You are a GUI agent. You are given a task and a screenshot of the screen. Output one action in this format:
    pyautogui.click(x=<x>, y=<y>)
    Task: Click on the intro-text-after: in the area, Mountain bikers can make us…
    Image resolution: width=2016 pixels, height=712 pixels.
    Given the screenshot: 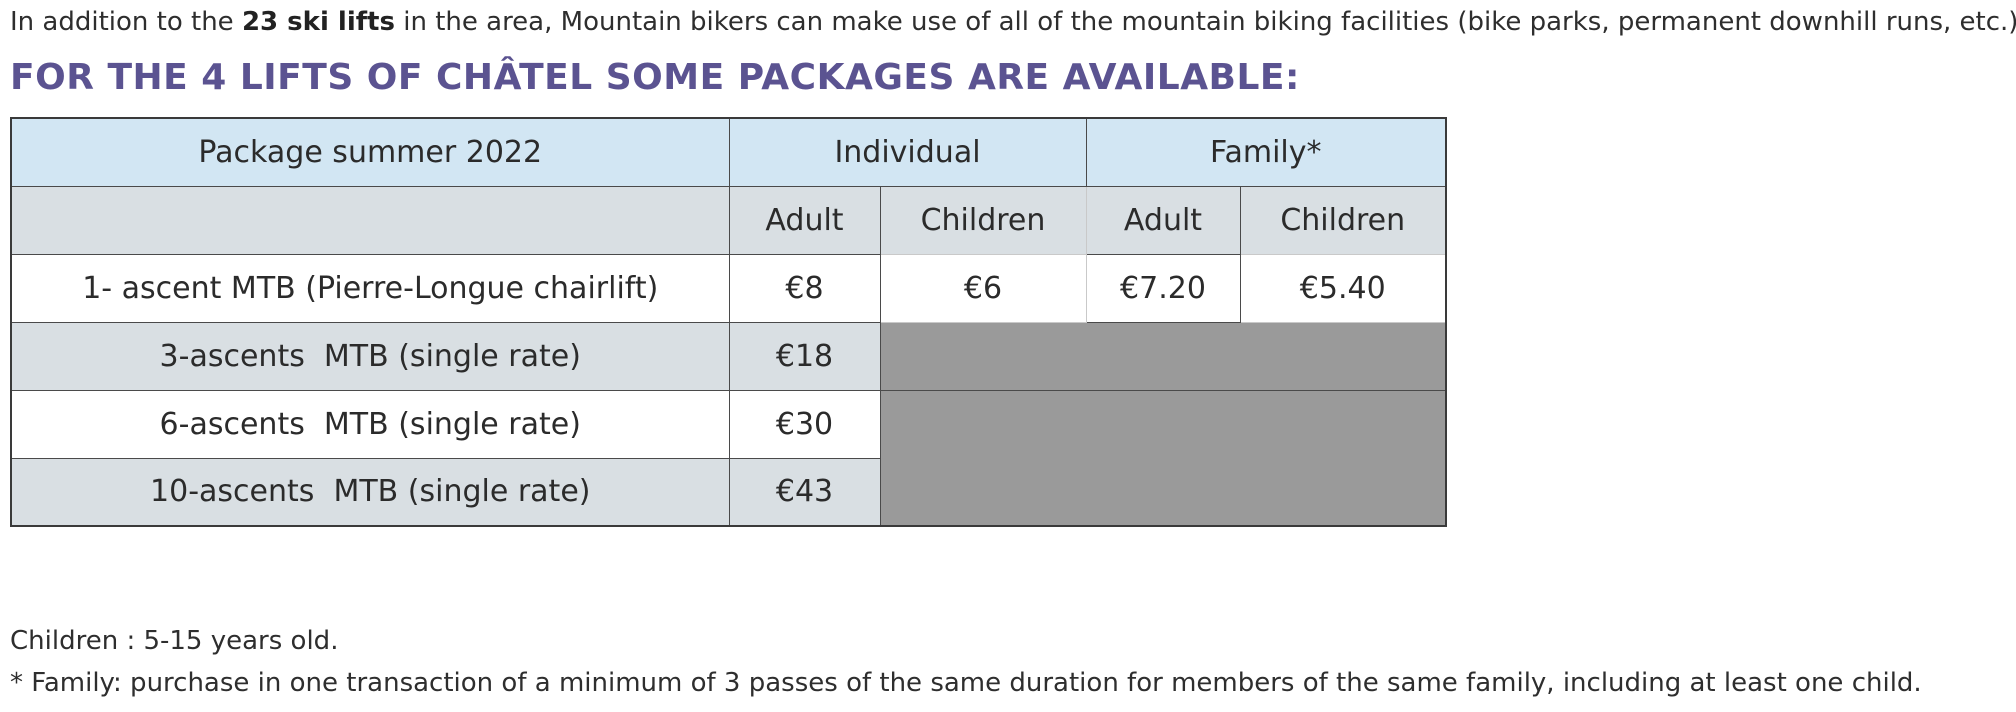 What is the action you would take?
    pyautogui.click(x=1205, y=22)
    